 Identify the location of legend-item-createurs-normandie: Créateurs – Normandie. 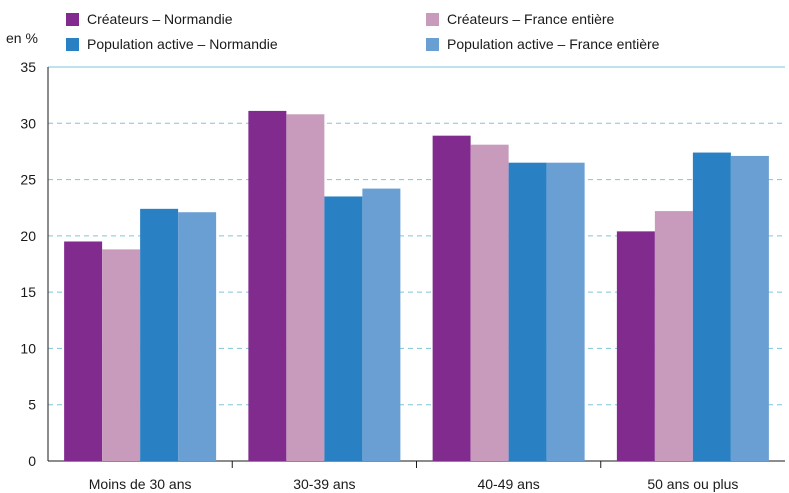
(149, 19).